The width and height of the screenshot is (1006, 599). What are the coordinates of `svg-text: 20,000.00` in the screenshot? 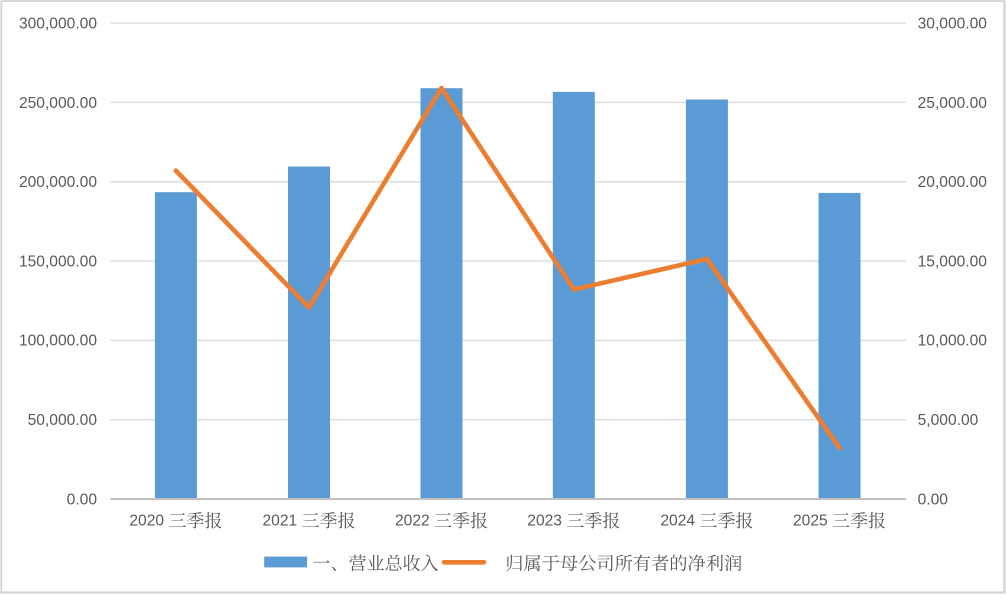 It's located at (953, 182).